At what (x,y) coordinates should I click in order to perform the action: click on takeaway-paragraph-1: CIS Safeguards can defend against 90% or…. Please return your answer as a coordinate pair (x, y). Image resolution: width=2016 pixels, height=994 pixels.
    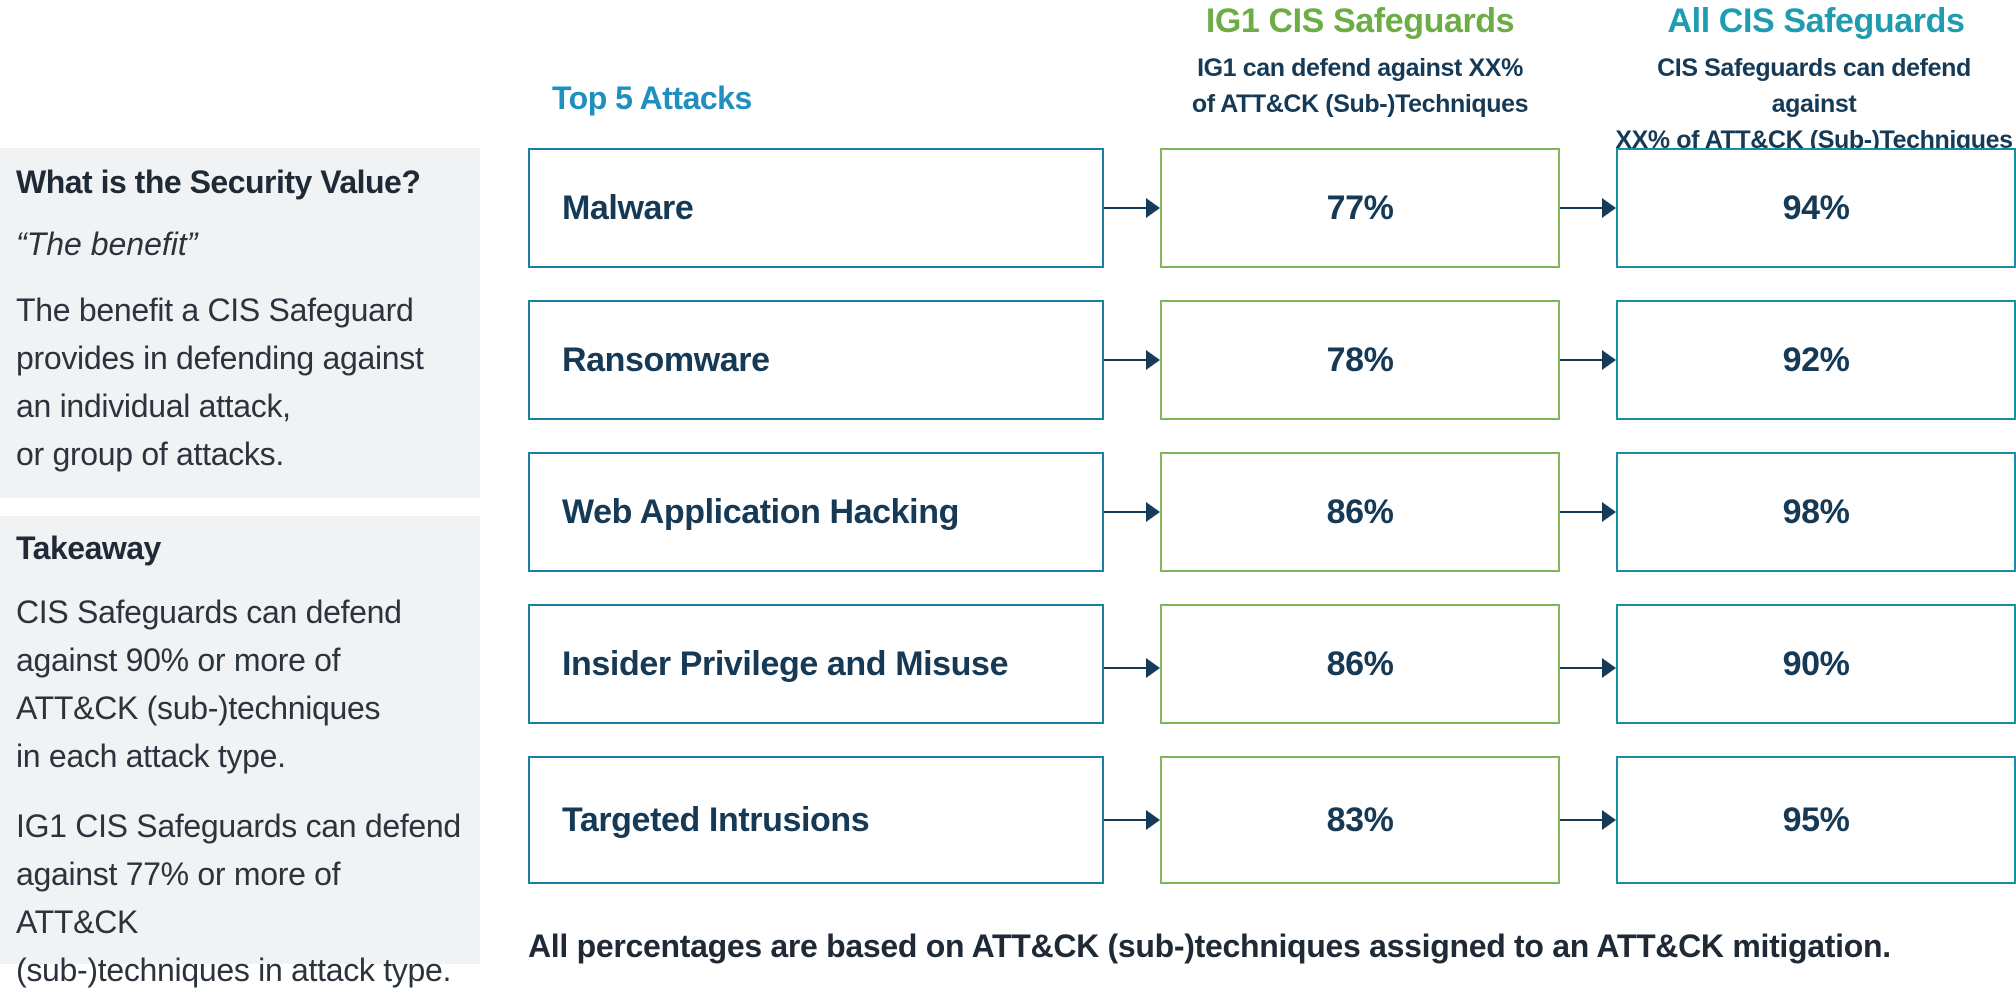
    Looking at the image, I should click on (241, 684).